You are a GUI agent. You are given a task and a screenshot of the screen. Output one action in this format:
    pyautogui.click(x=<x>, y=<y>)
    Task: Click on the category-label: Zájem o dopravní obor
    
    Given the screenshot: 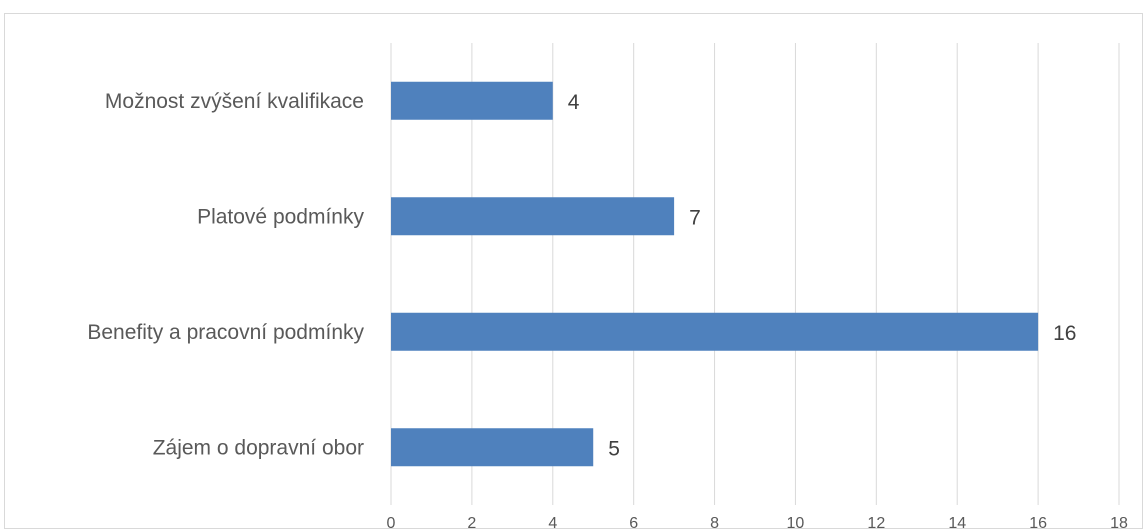 What is the action you would take?
    pyautogui.click(x=258, y=447)
    